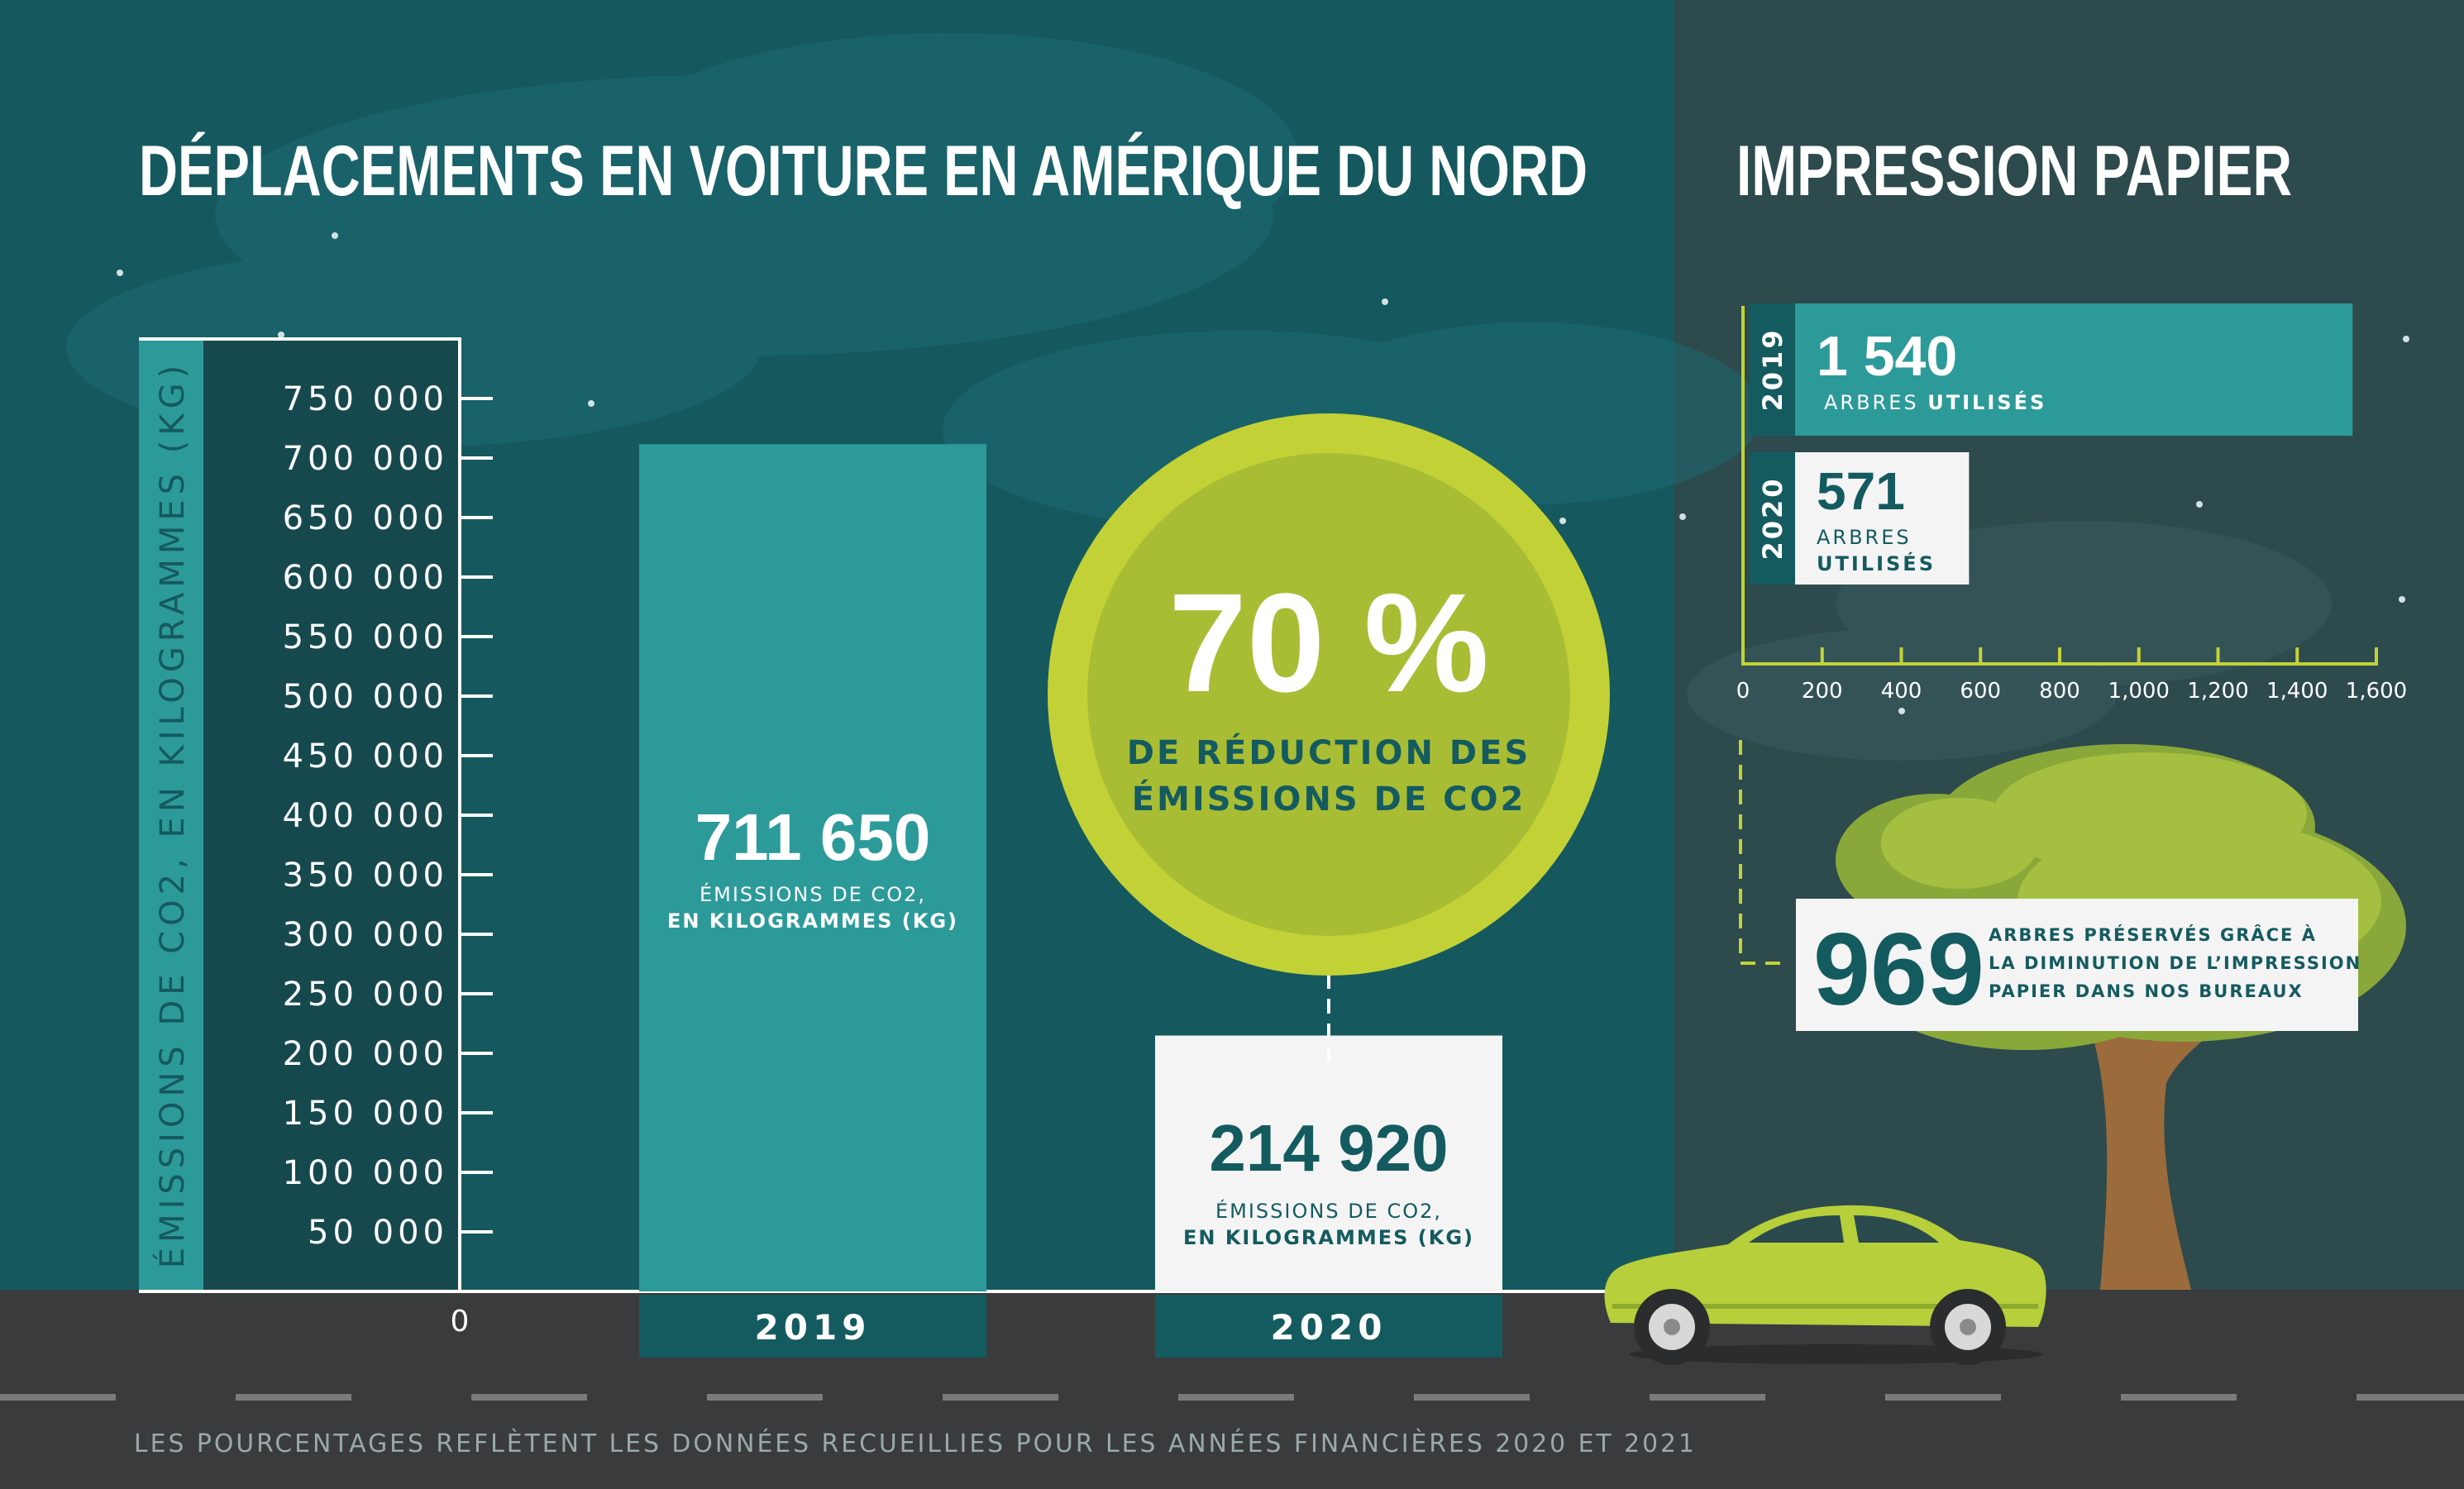 Image resolution: width=2464 pixels, height=1489 pixels. I want to click on year-label-2019: 2019, so click(813, 1327).